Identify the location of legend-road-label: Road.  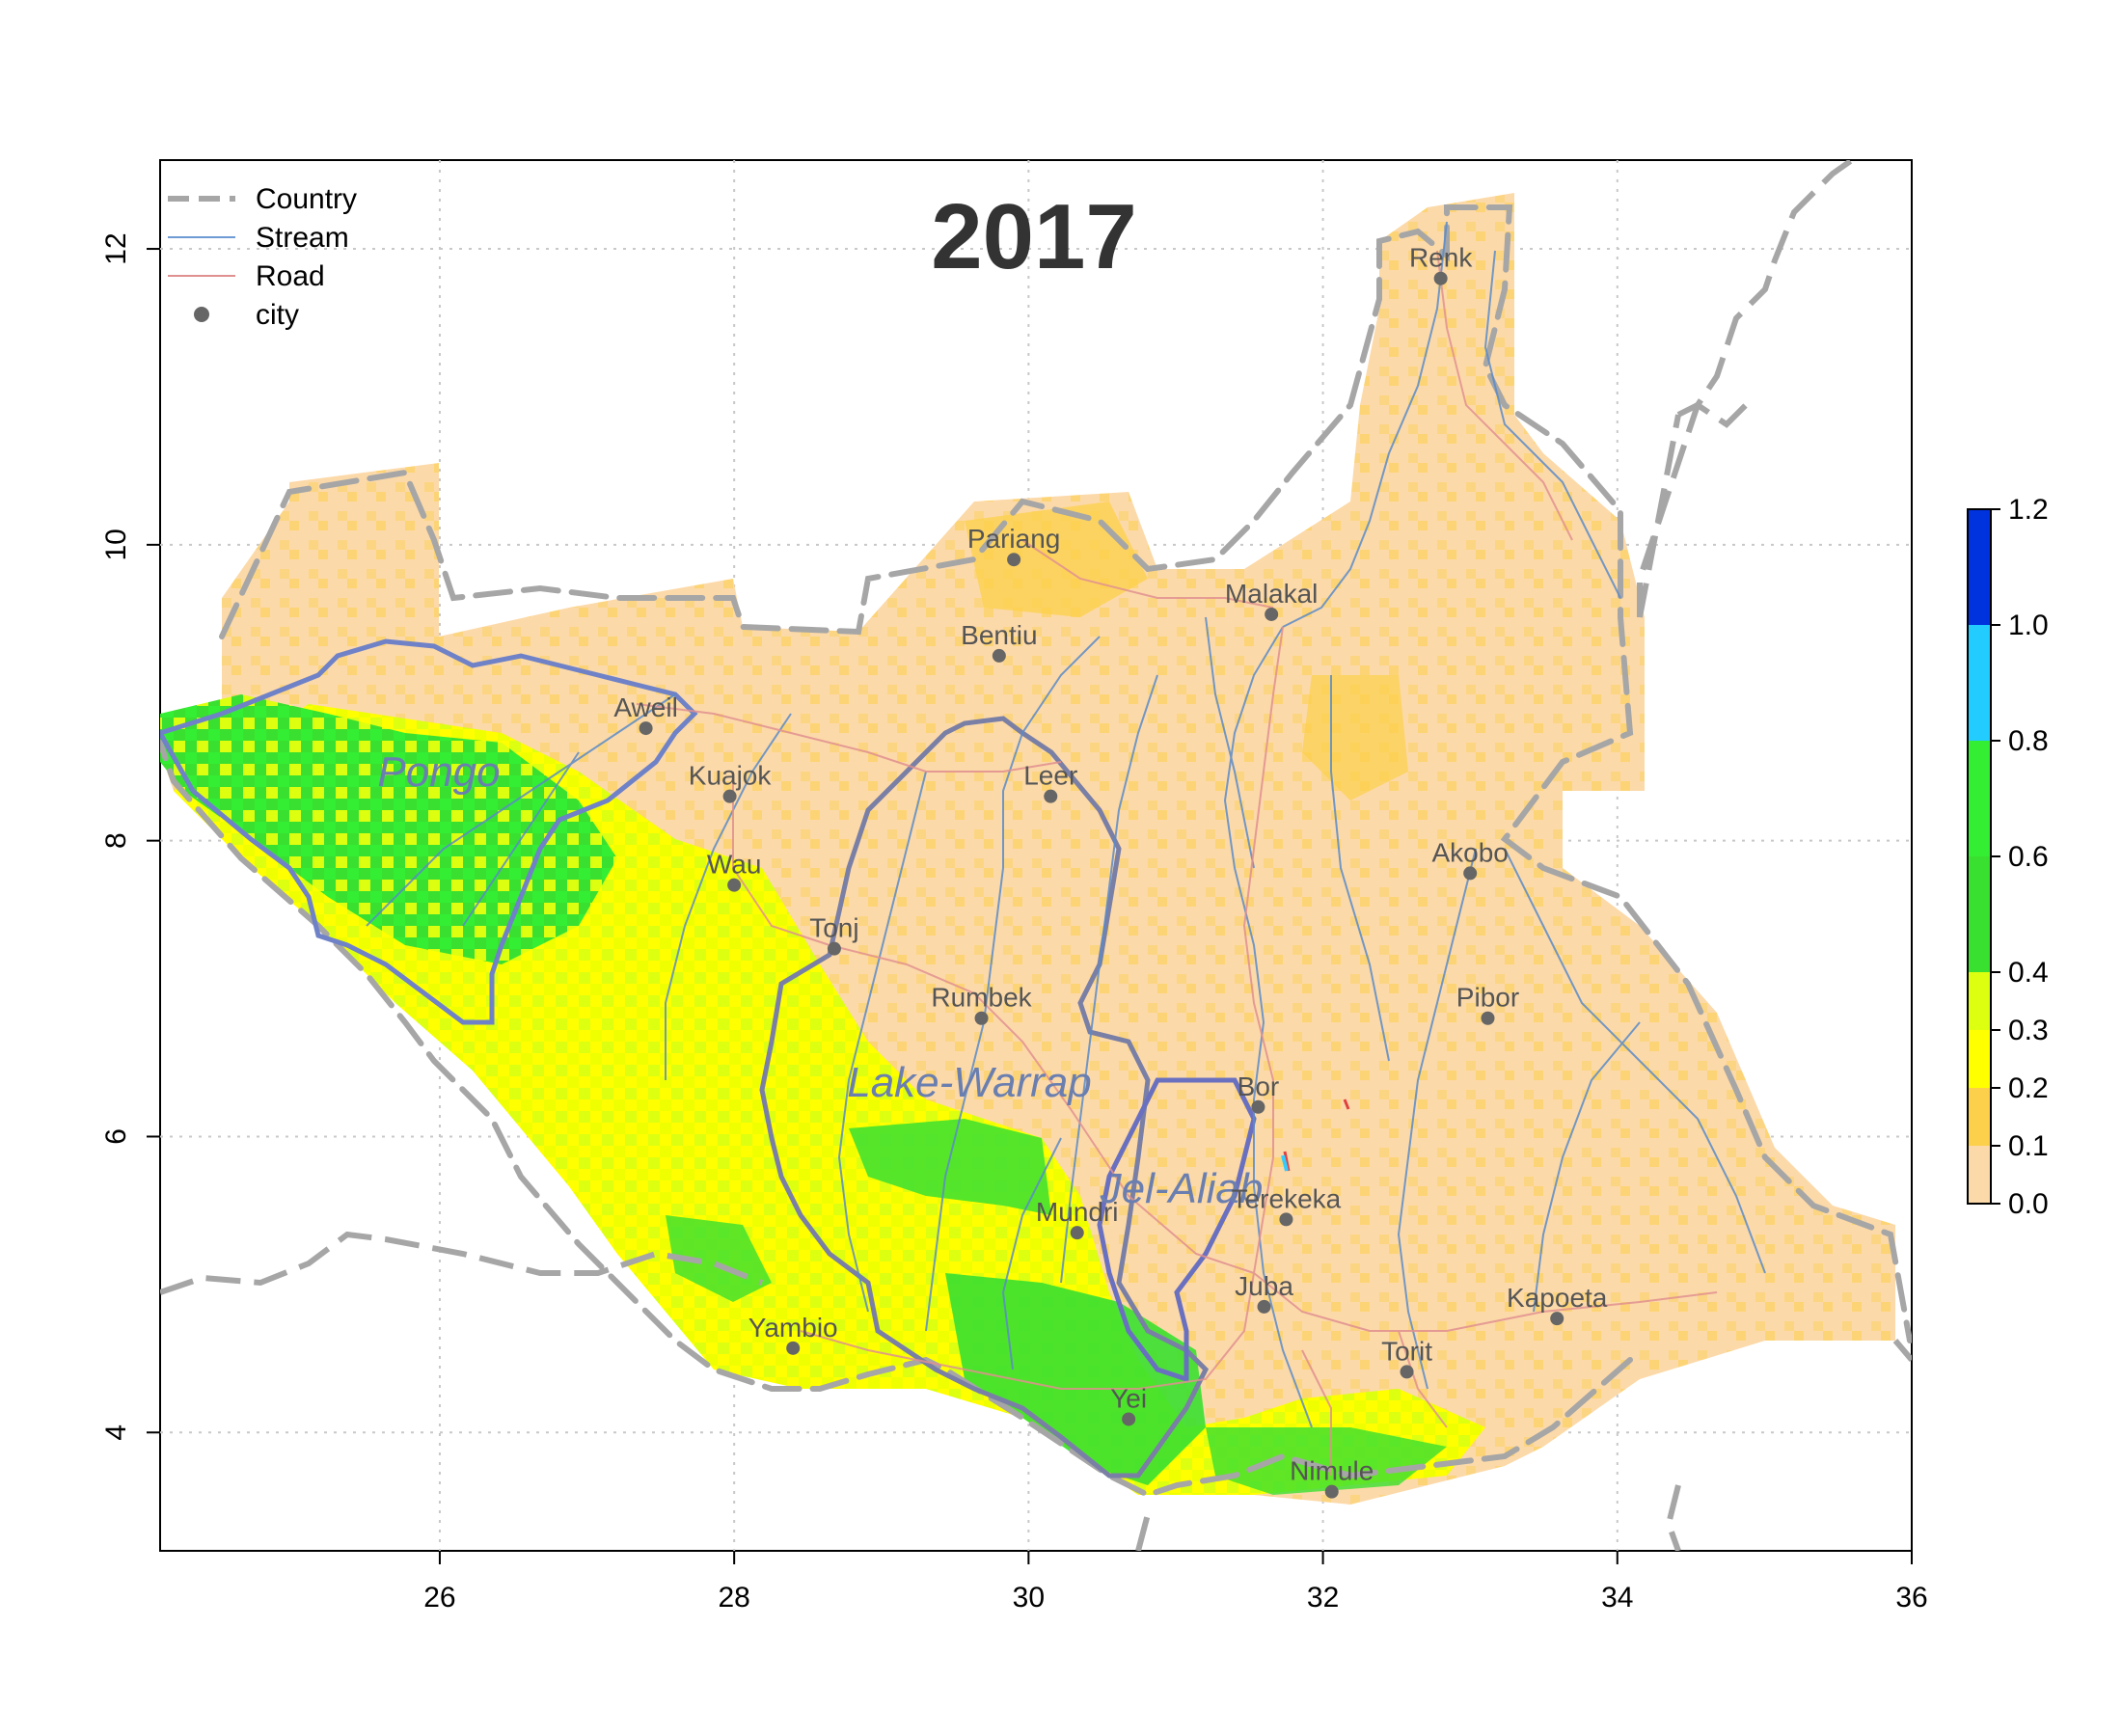
(290, 276).